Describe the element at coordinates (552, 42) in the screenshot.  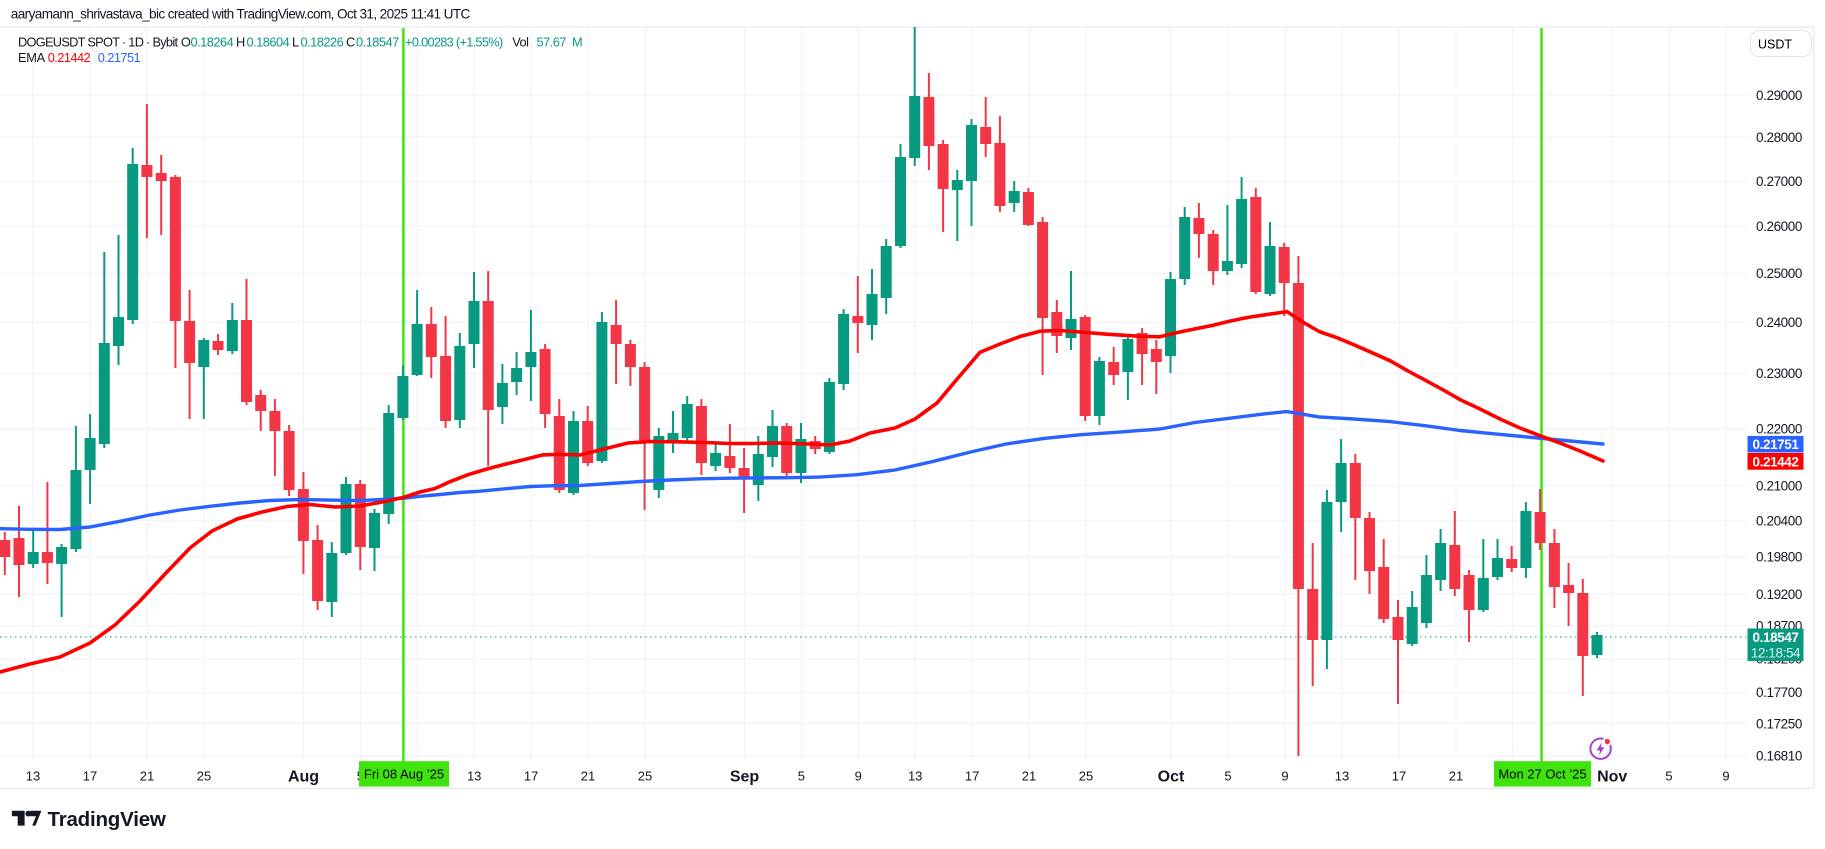
I see `svg-text: 57.67` at that location.